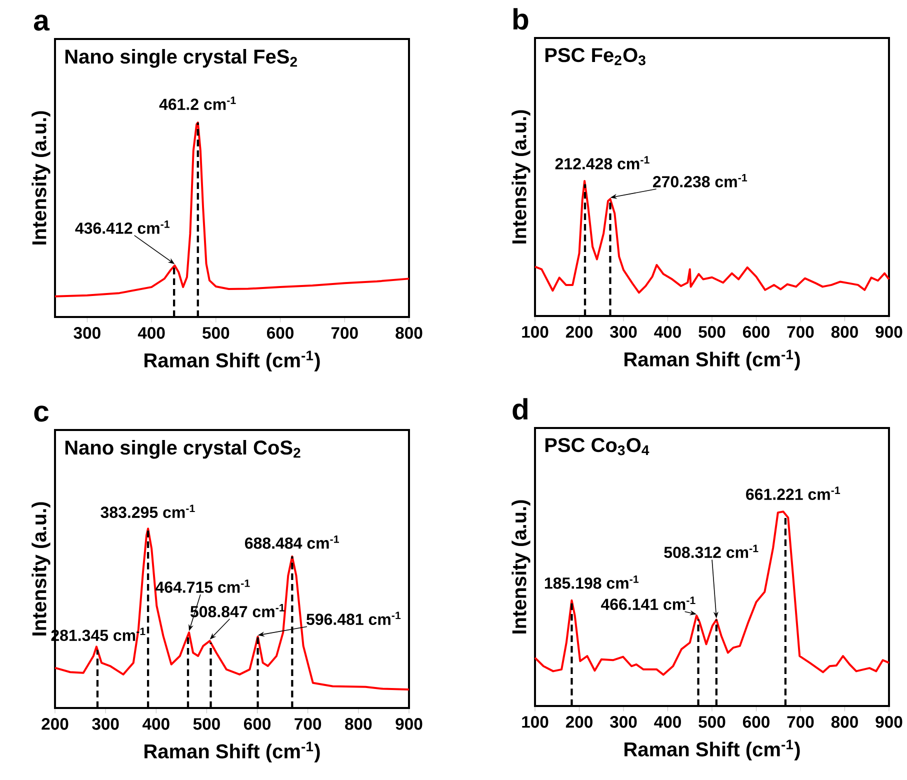 The image size is (907, 780). I want to click on annotation: 270.238 cm$^{-1}$, so click(700, 181).